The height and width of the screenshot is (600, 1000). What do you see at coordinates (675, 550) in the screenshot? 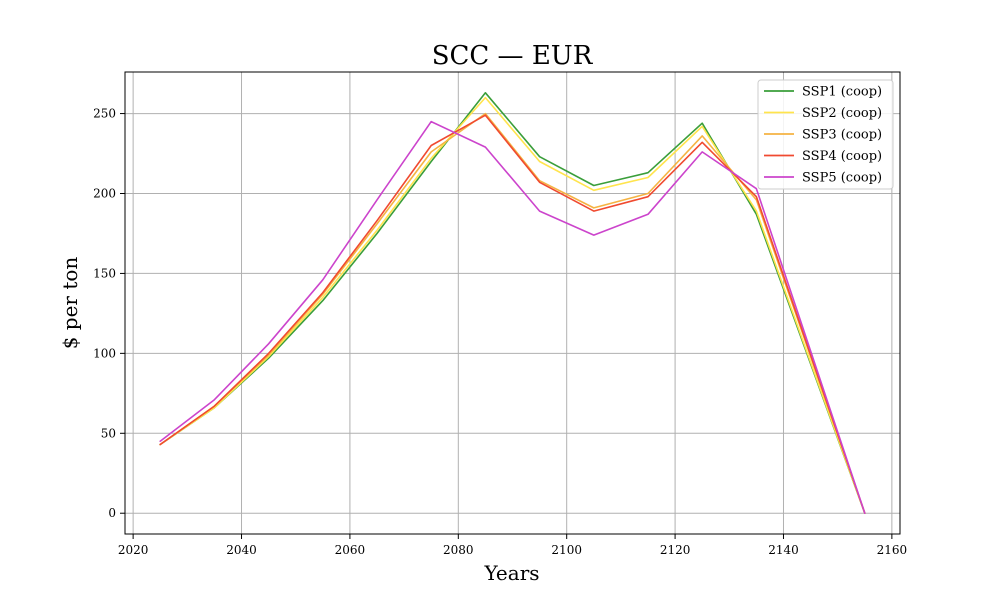
I see `x-tick-label: 2120` at bounding box center [675, 550].